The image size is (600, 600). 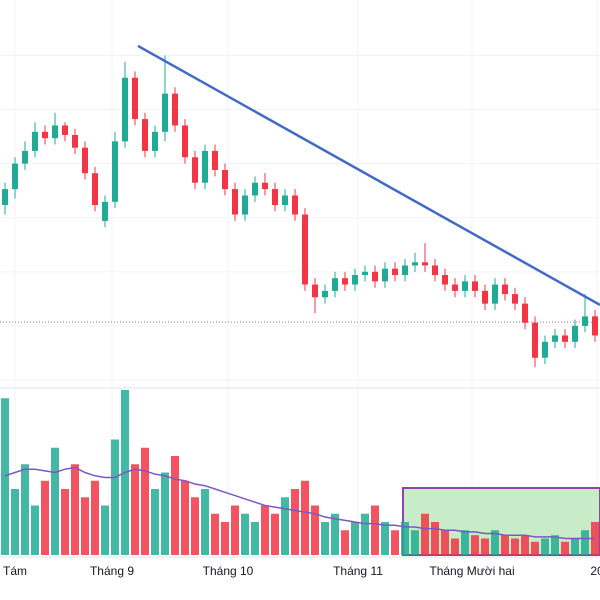 What do you see at coordinates (471, 571) in the screenshot?
I see `x-tick-label: Tháng Mười hai` at bounding box center [471, 571].